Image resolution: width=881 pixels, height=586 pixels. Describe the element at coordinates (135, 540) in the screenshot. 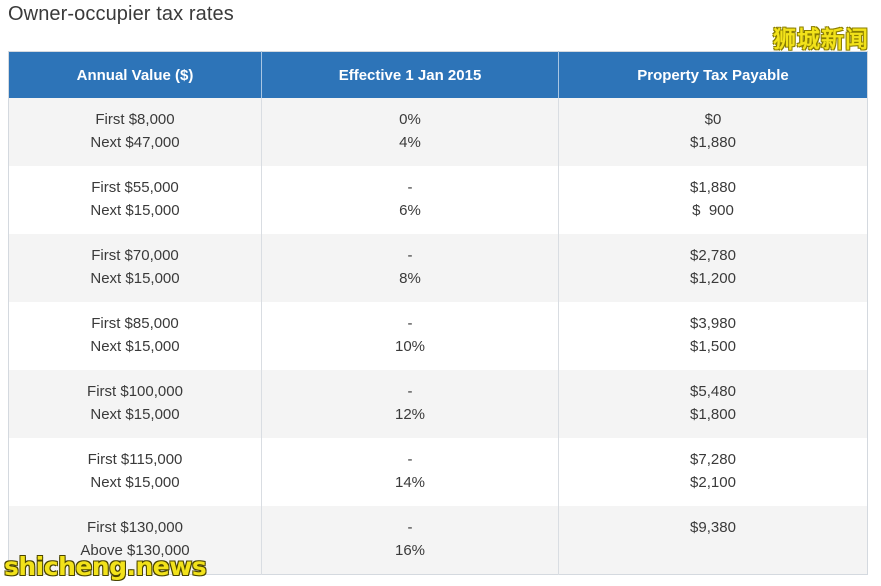

I see `cell-annual-value: First $130,000 Above $130,000` at that location.